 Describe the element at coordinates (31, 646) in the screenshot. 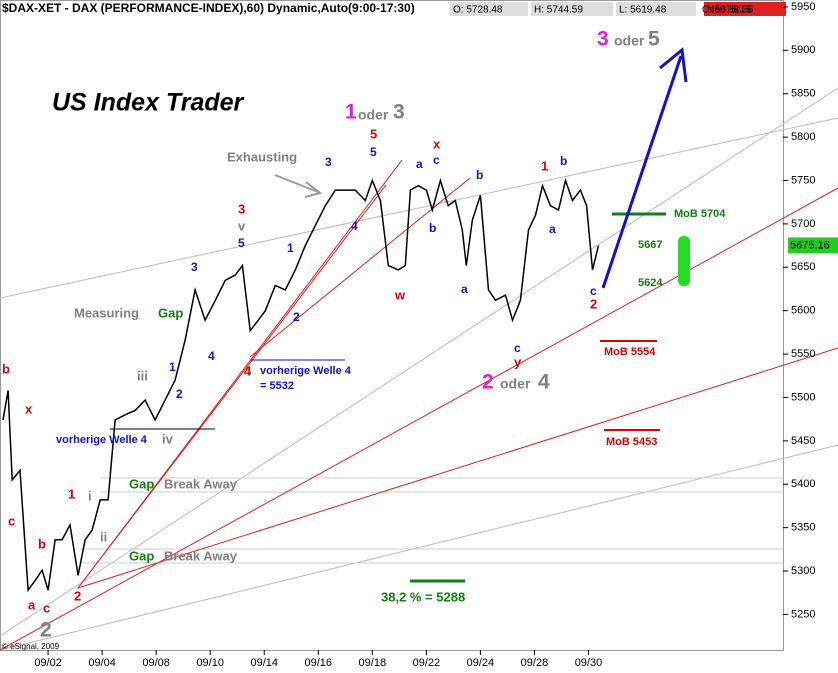

I see `credit: © eSignal, 2009` at that location.